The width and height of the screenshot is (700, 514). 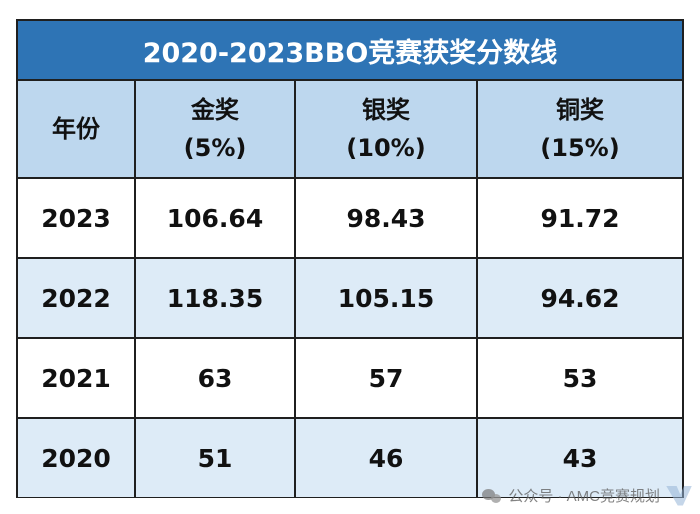 What do you see at coordinates (215, 148) in the screenshot?
I see `header-gold-pct: (5%)` at bounding box center [215, 148].